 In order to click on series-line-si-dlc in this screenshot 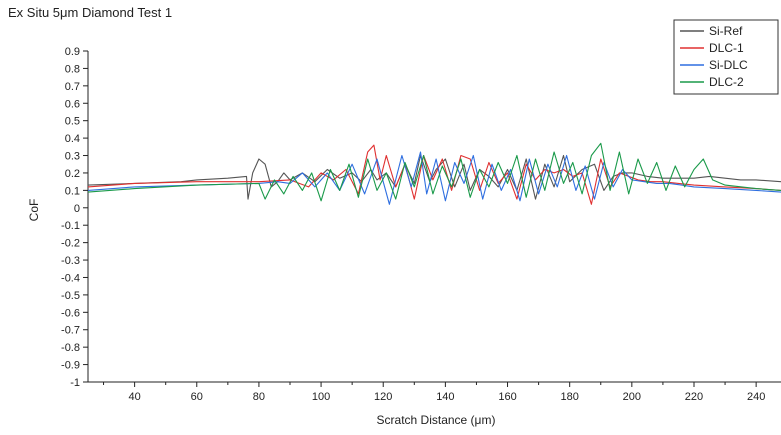, I will do `click(434, 178)`.